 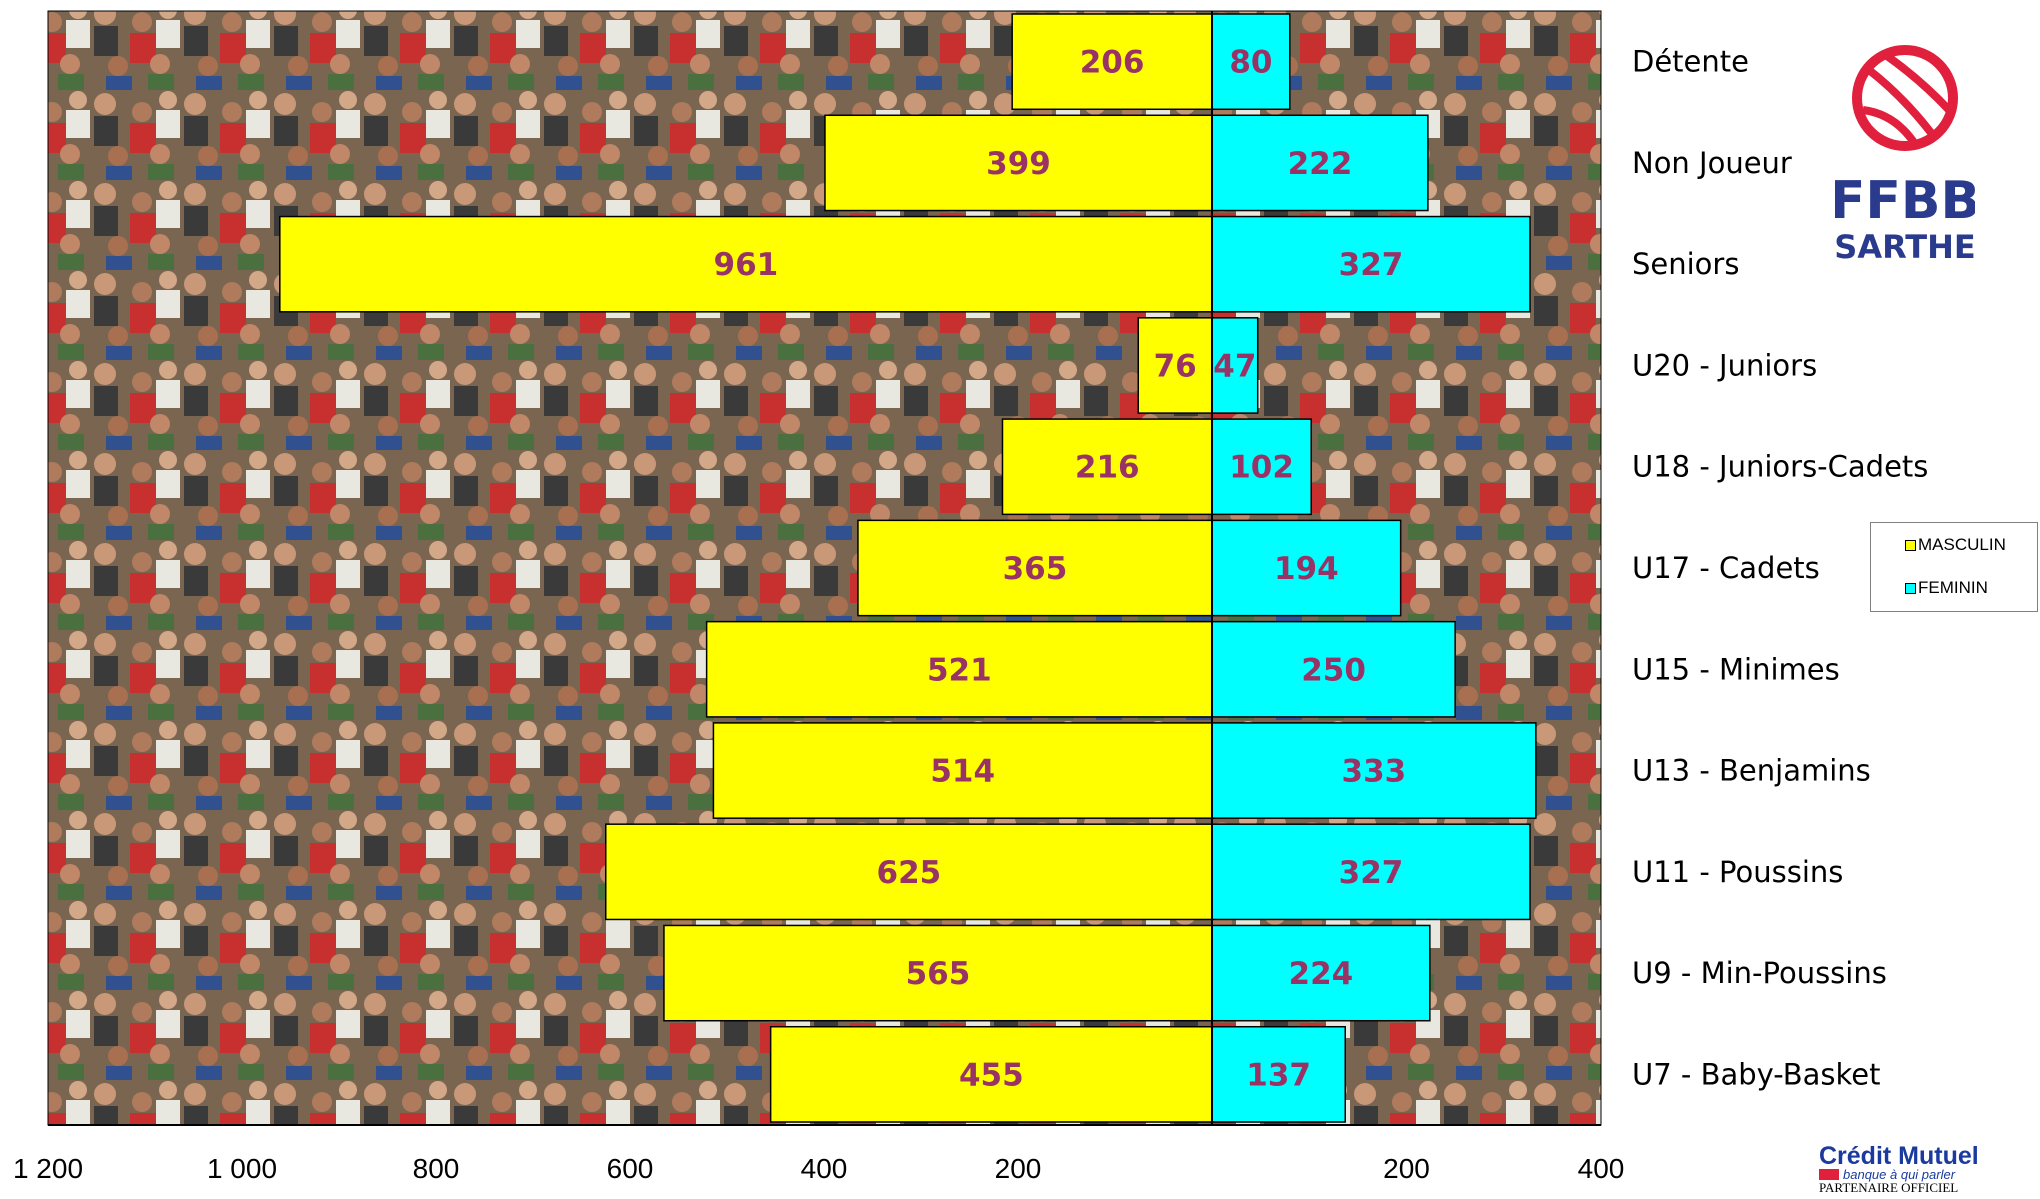 What do you see at coordinates (1780, 467) in the screenshot?
I see `category-label: U18 - Juniors-Cadets` at bounding box center [1780, 467].